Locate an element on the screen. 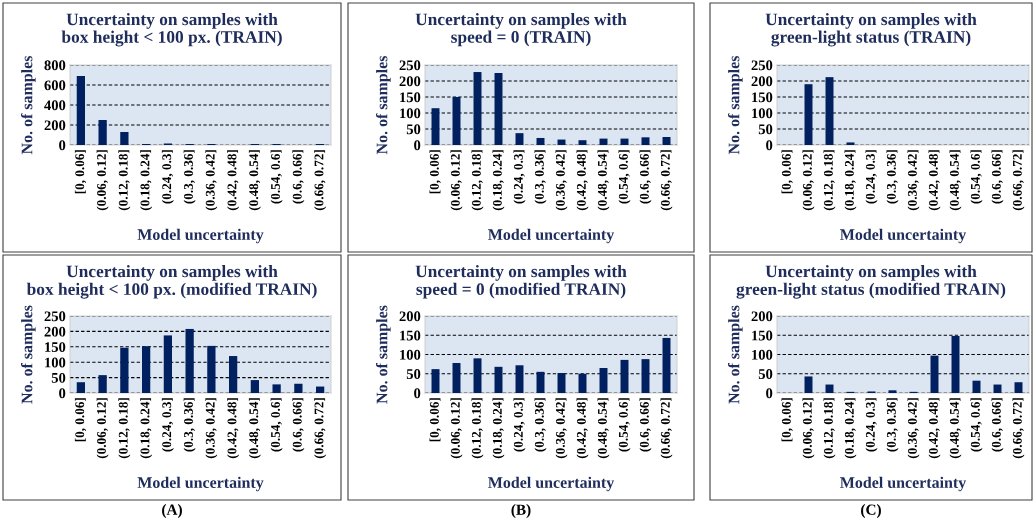  chart-title: Uncertainty on samples with speed = 0 (modified TRAIN) is located at coordinates (521, 282).